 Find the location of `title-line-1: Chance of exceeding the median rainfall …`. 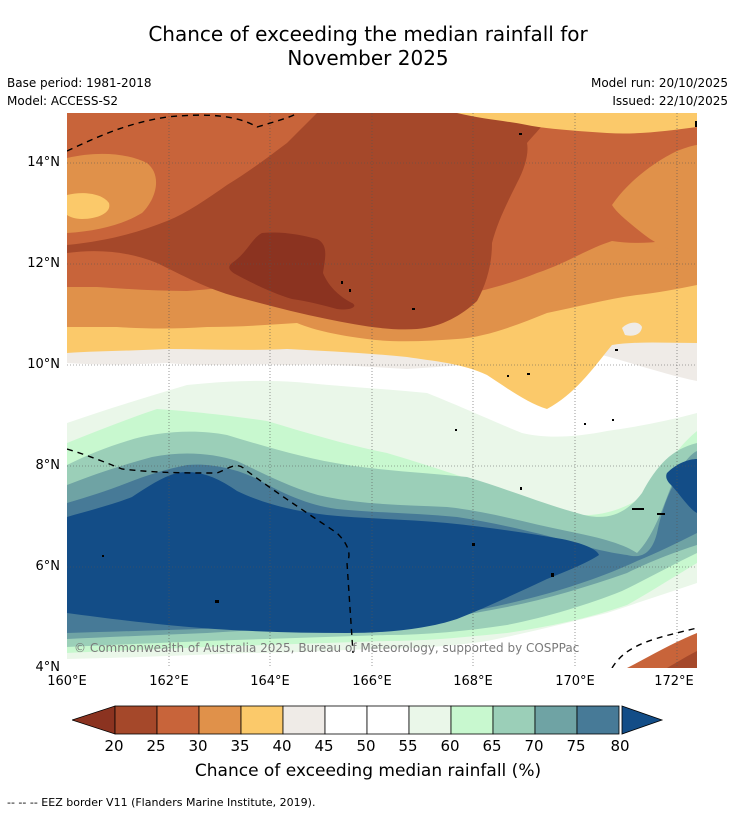

title-line-1: Chance of exceeding the median rainfall … is located at coordinates (368, 34).